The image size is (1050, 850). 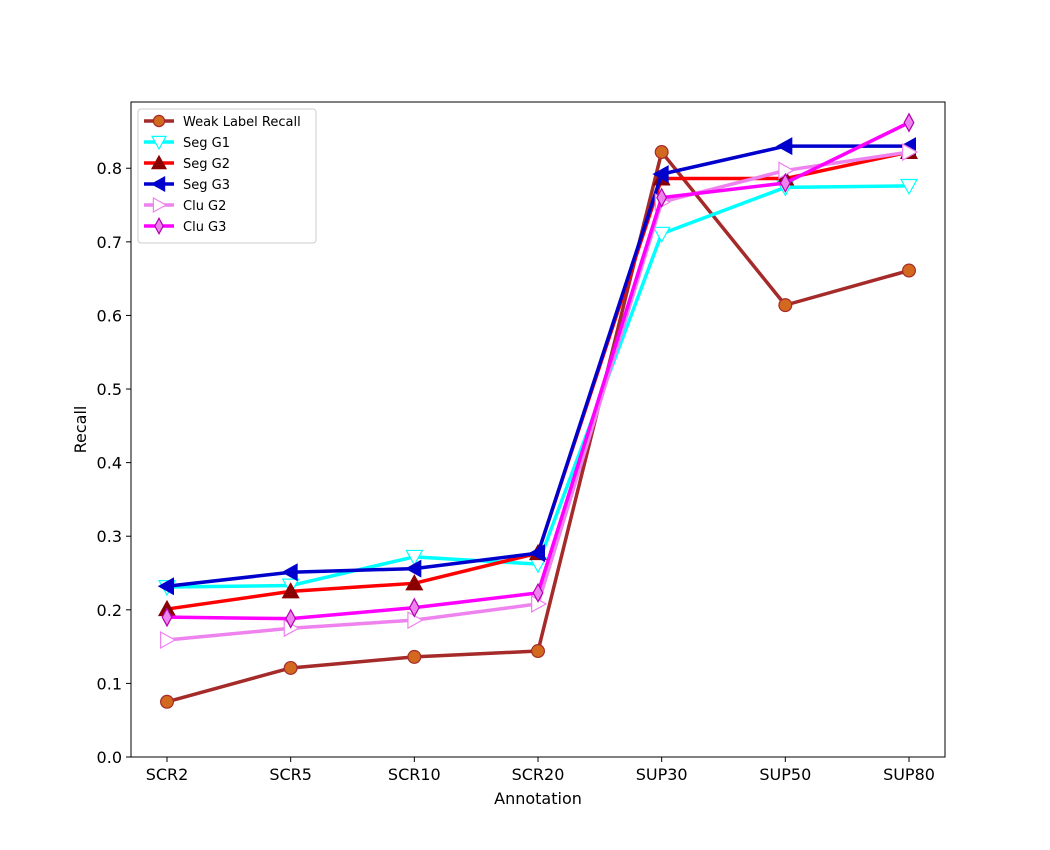 I want to click on y-tick-label-4: 0.4, so click(x=109, y=463).